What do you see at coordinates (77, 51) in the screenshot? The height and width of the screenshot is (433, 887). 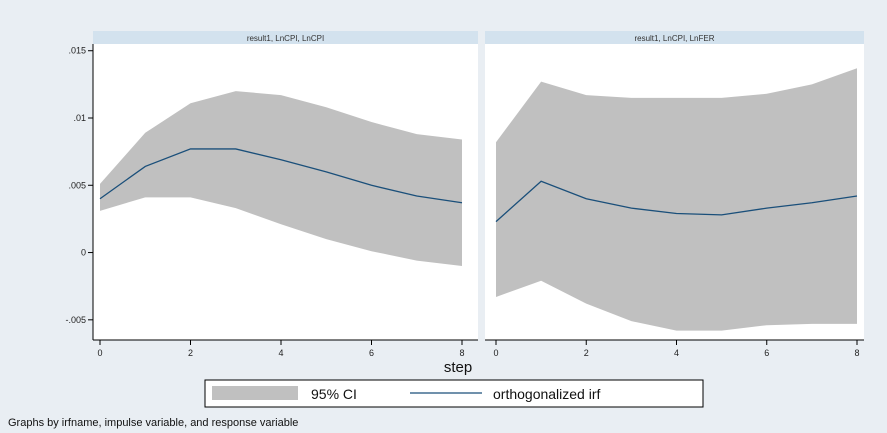 I see `y-tick-label: .015` at bounding box center [77, 51].